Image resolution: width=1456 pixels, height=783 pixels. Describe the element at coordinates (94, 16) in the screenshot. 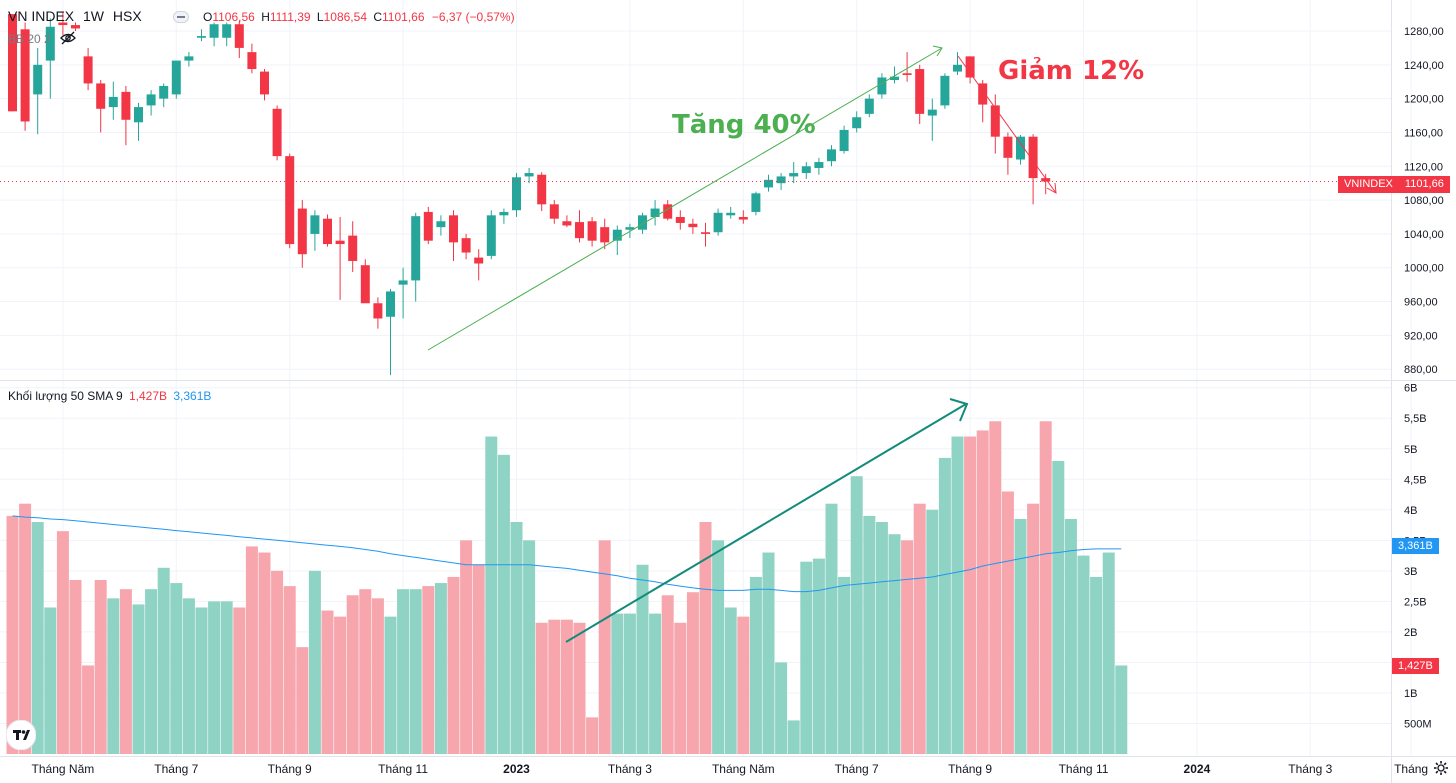

I see `interval: 1W` at that location.